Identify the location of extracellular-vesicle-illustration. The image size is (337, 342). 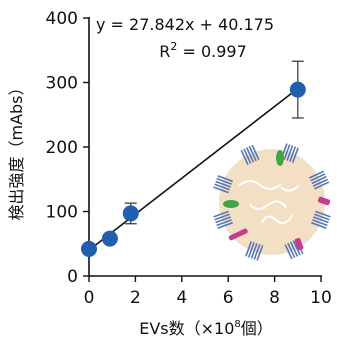
(272, 202).